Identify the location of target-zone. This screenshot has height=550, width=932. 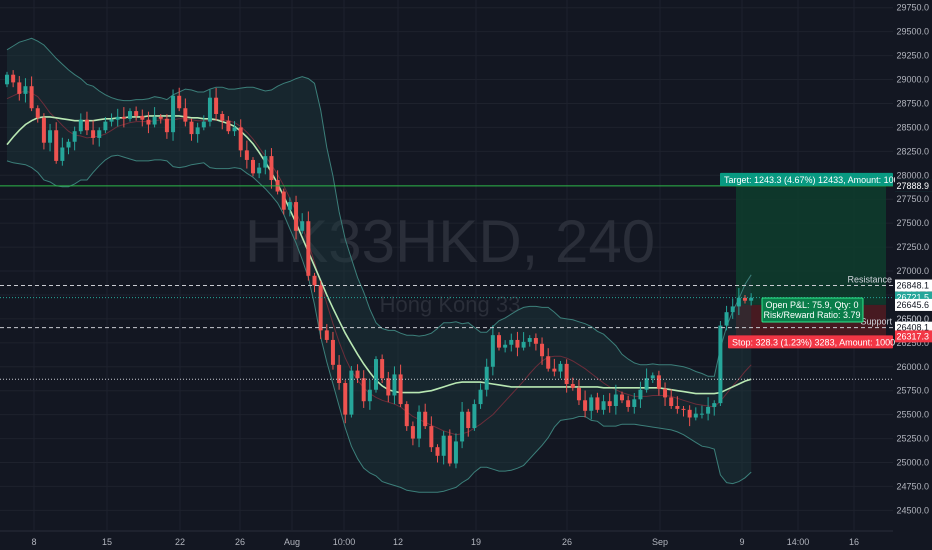
(811, 245).